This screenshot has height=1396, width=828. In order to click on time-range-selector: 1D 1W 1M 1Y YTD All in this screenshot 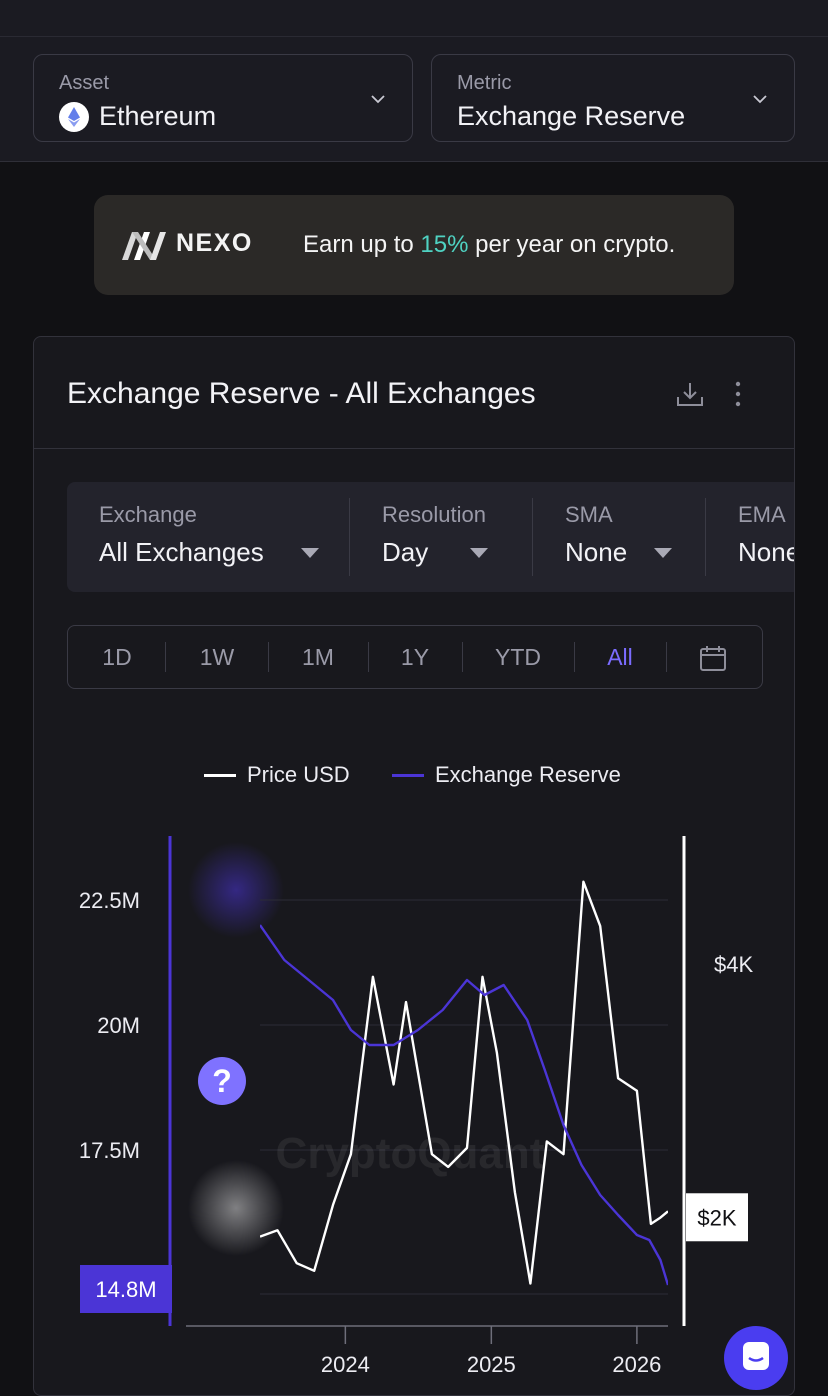, I will do `click(415, 657)`.